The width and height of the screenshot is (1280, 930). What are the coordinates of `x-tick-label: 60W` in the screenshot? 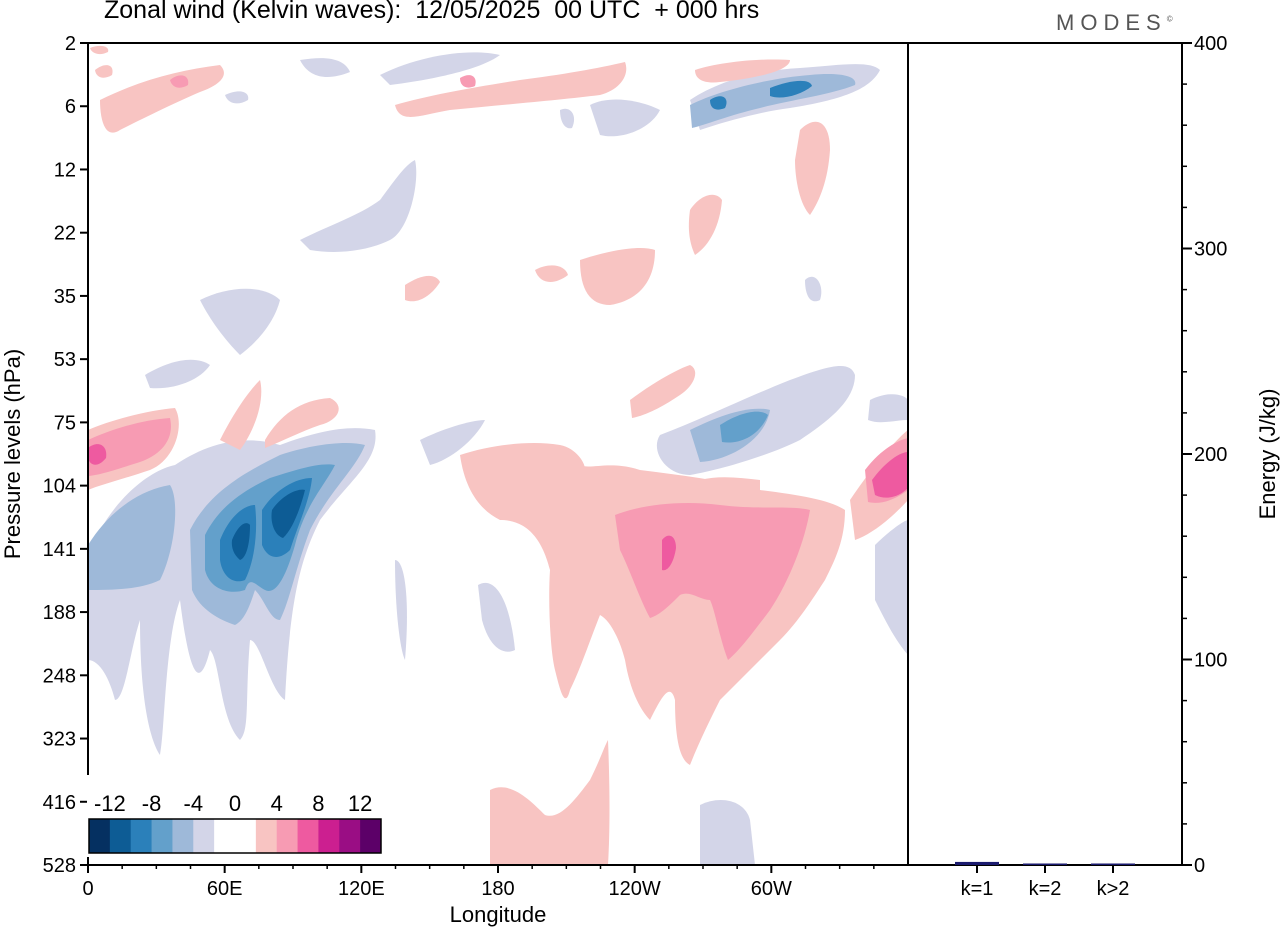 It's located at (771, 889).